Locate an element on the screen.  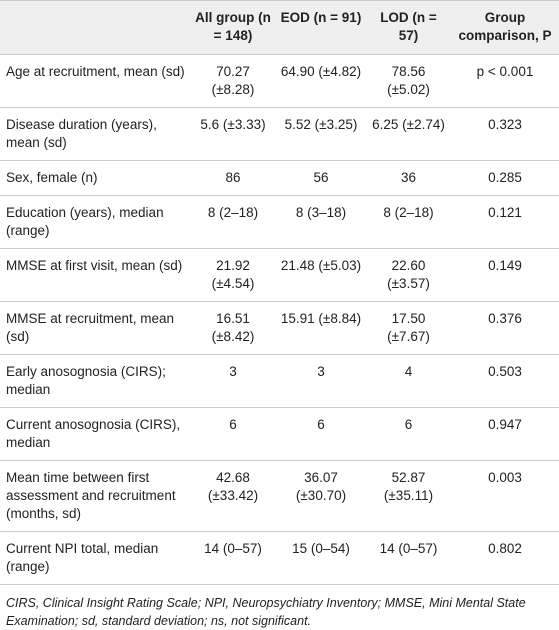
cell: 21.48 (±5.03) is located at coordinates (321, 275).